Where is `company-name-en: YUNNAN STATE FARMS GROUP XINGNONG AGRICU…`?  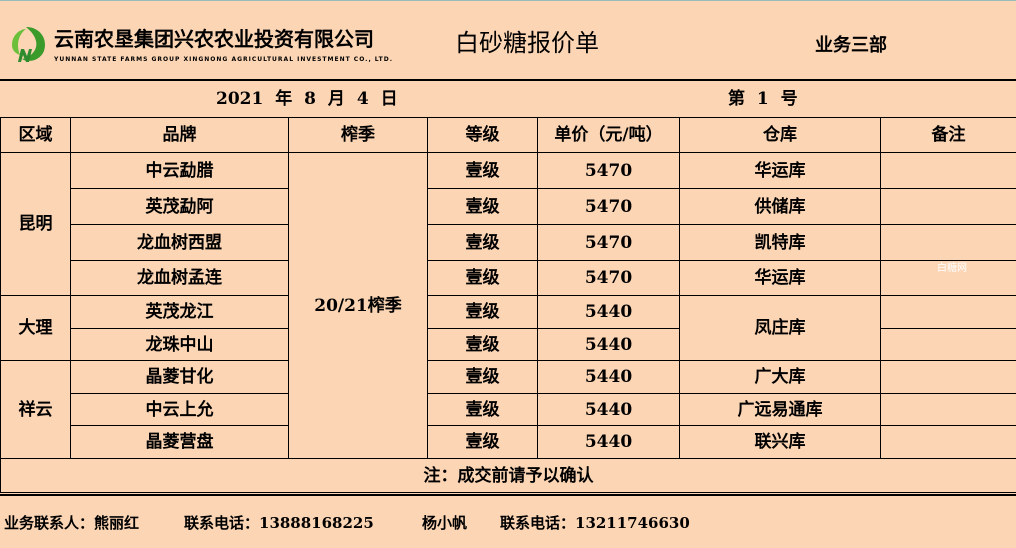 company-name-en: YUNNAN STATE FARMS GROUP XINGNONG AGRICU… is located at coordinates (223, 59).